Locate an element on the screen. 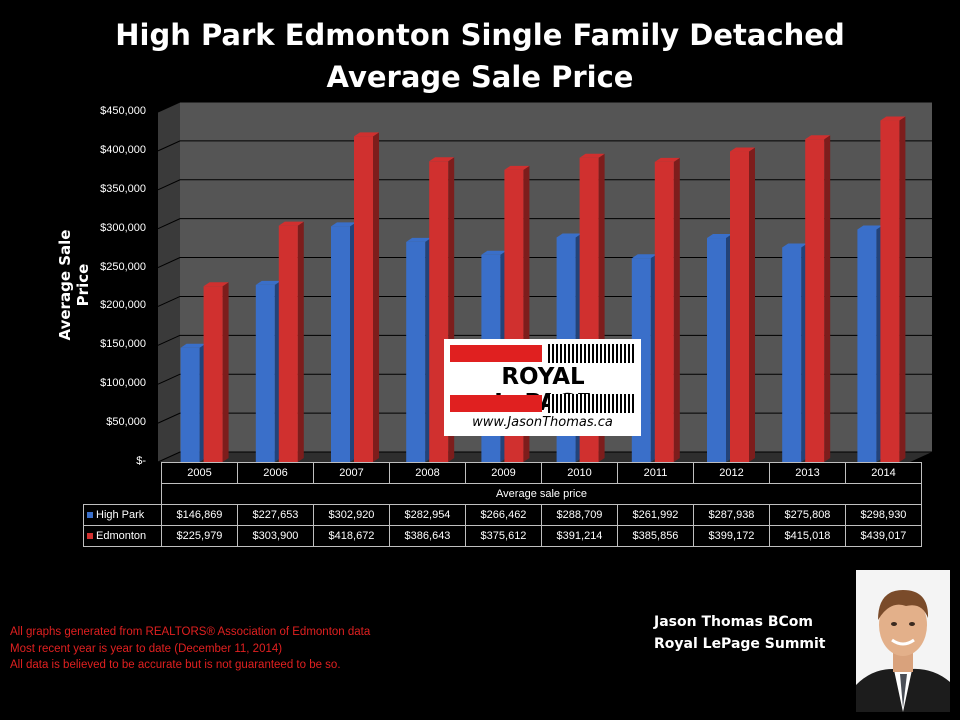 This screenshot has width=960, height=720. data-label: $399,172 is located at coordinates (731, 536).